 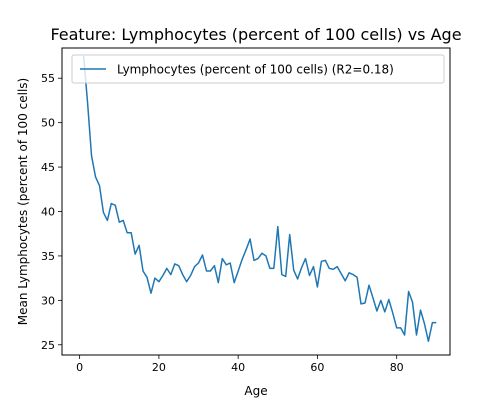 What do you see at coordinates (48, 78) in the screenshot?
I see `y-tick-label: 55` at bounding box center [48, 78].